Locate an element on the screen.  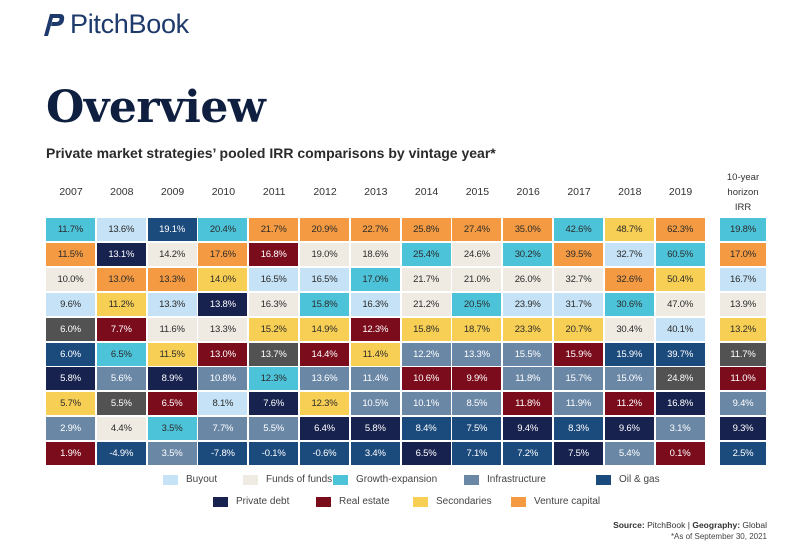
irr-cell: 7.1% is located at coordinates (477, 454).